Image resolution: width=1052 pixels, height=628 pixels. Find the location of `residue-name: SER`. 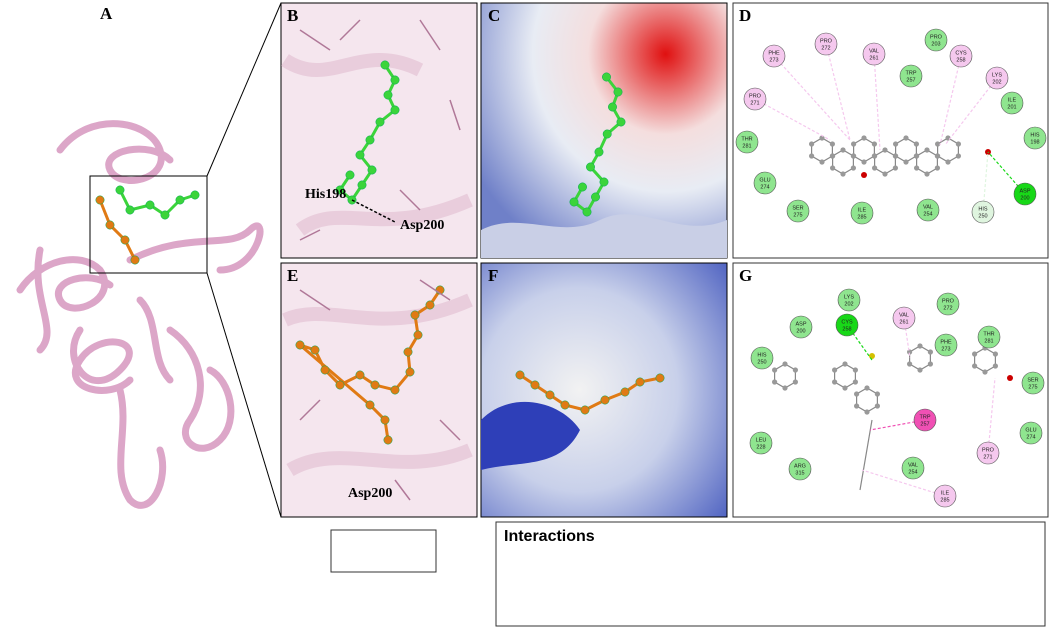

residue-name: SER is located at coordinates (797, 208).